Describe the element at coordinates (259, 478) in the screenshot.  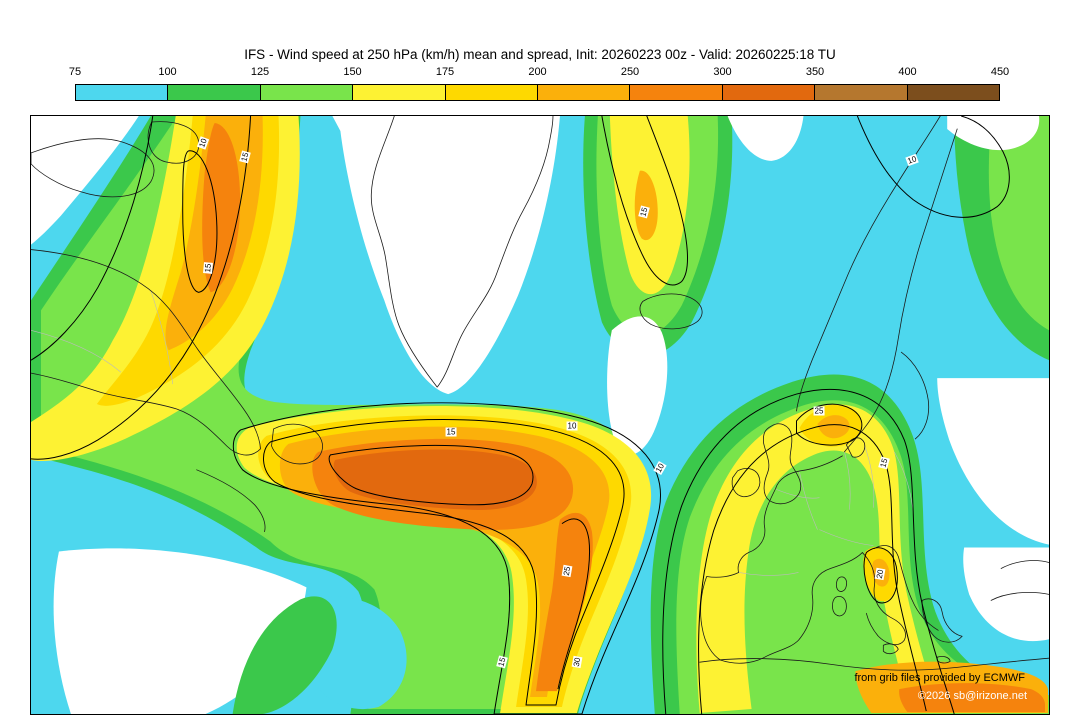
I see `newfoundland-coastline` at that location.